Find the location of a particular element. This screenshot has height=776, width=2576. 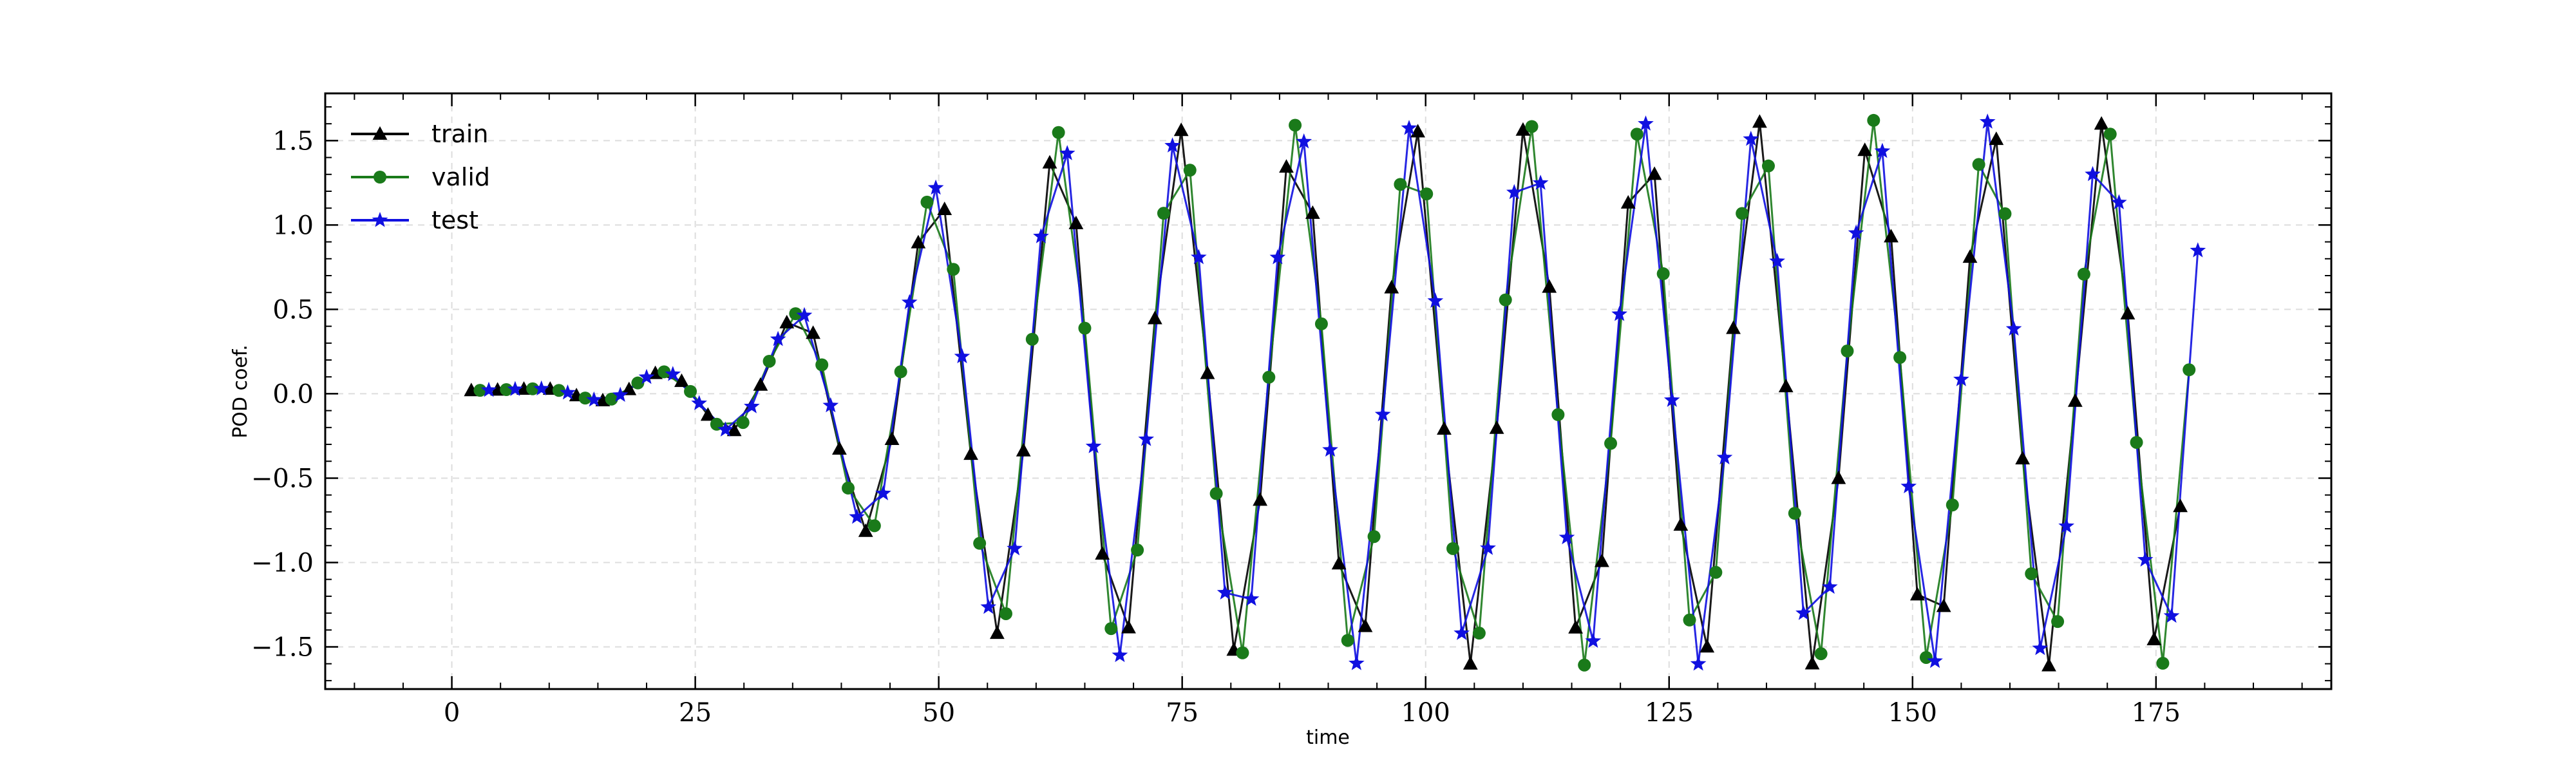

y-tick-label: 0.5 is located at coordinates (293, 310).